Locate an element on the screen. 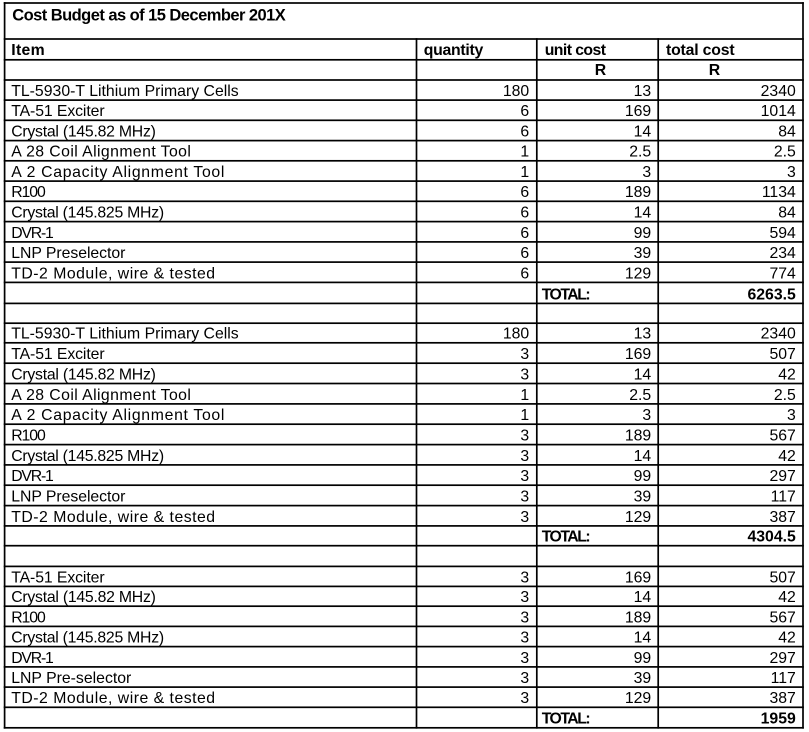 The image size is (809, 732). svg-text: 297 is located at coordinates (782, 476).